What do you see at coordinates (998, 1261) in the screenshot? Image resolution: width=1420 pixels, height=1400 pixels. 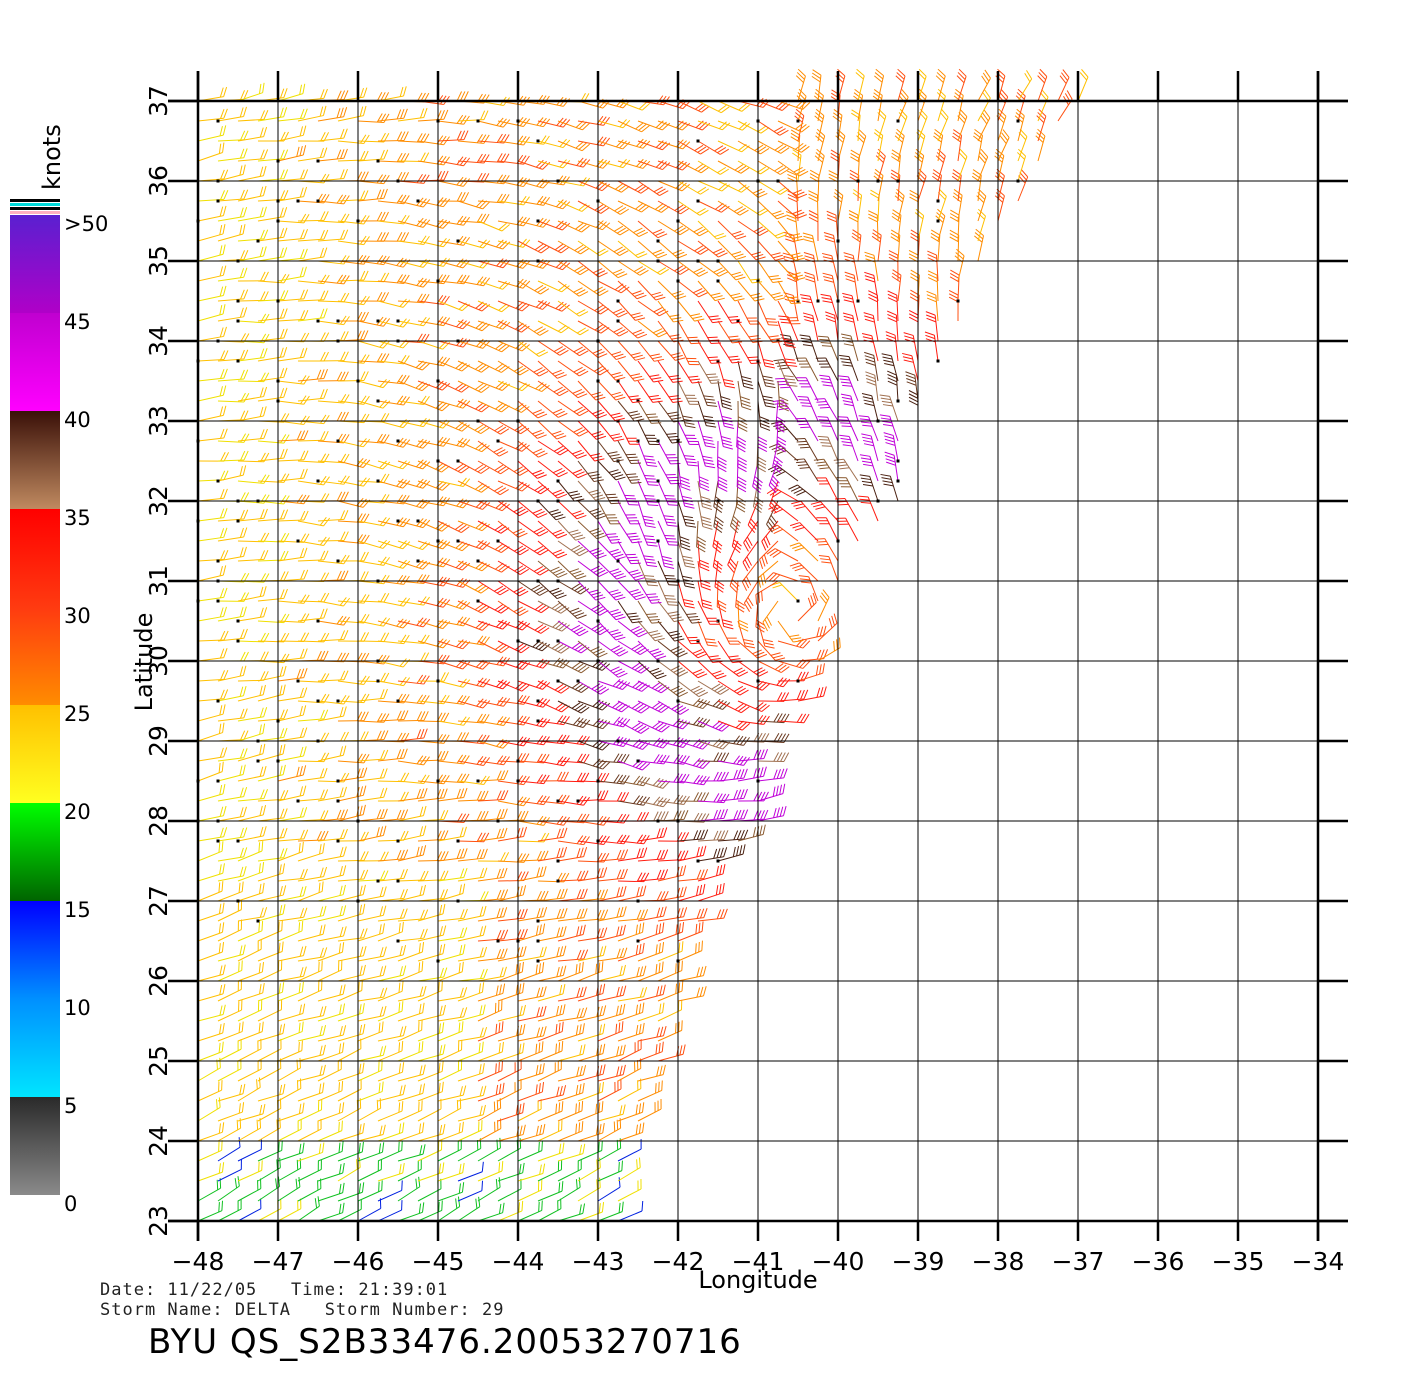 I see `longitude-tick-label: −38` at bounding box center [998, 1261].